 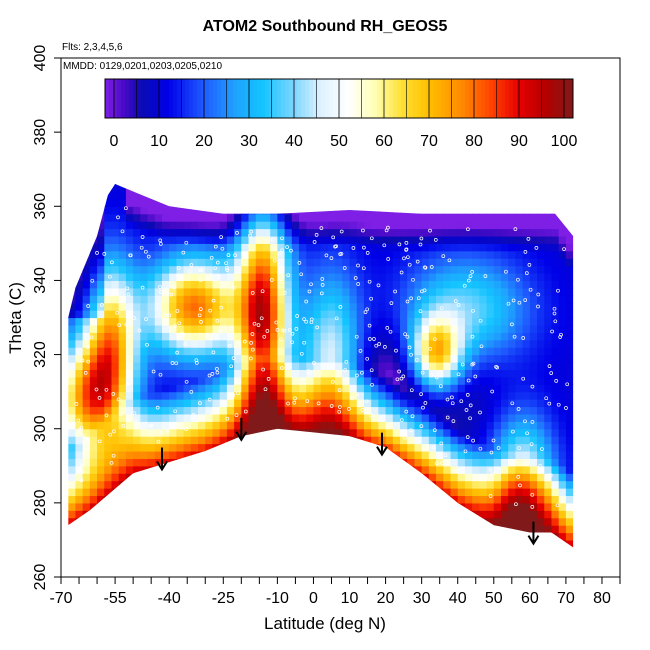 I want to click on x-axis-label: Latitude (deg N), so click(x=325, y=623).